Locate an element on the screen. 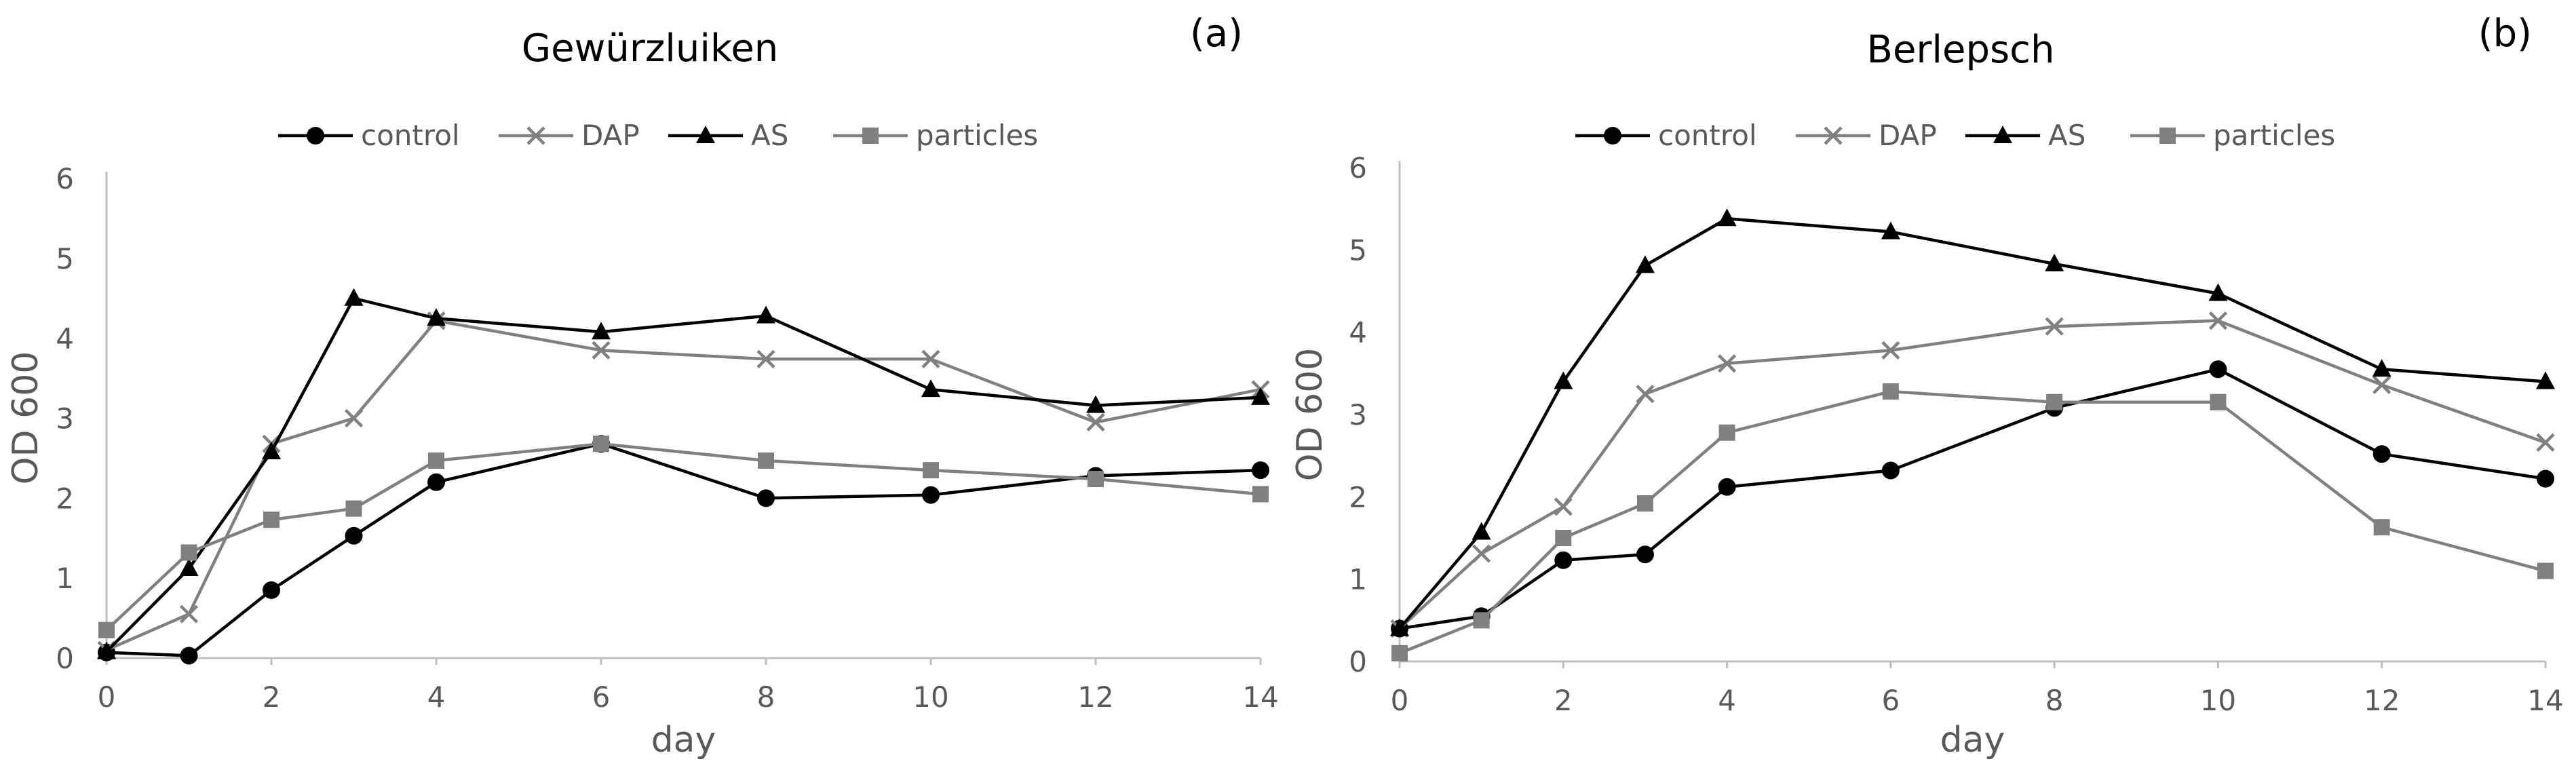 This screenshot has width=2576, height=770. legend-label: particles is located at coordinates (977, 136).